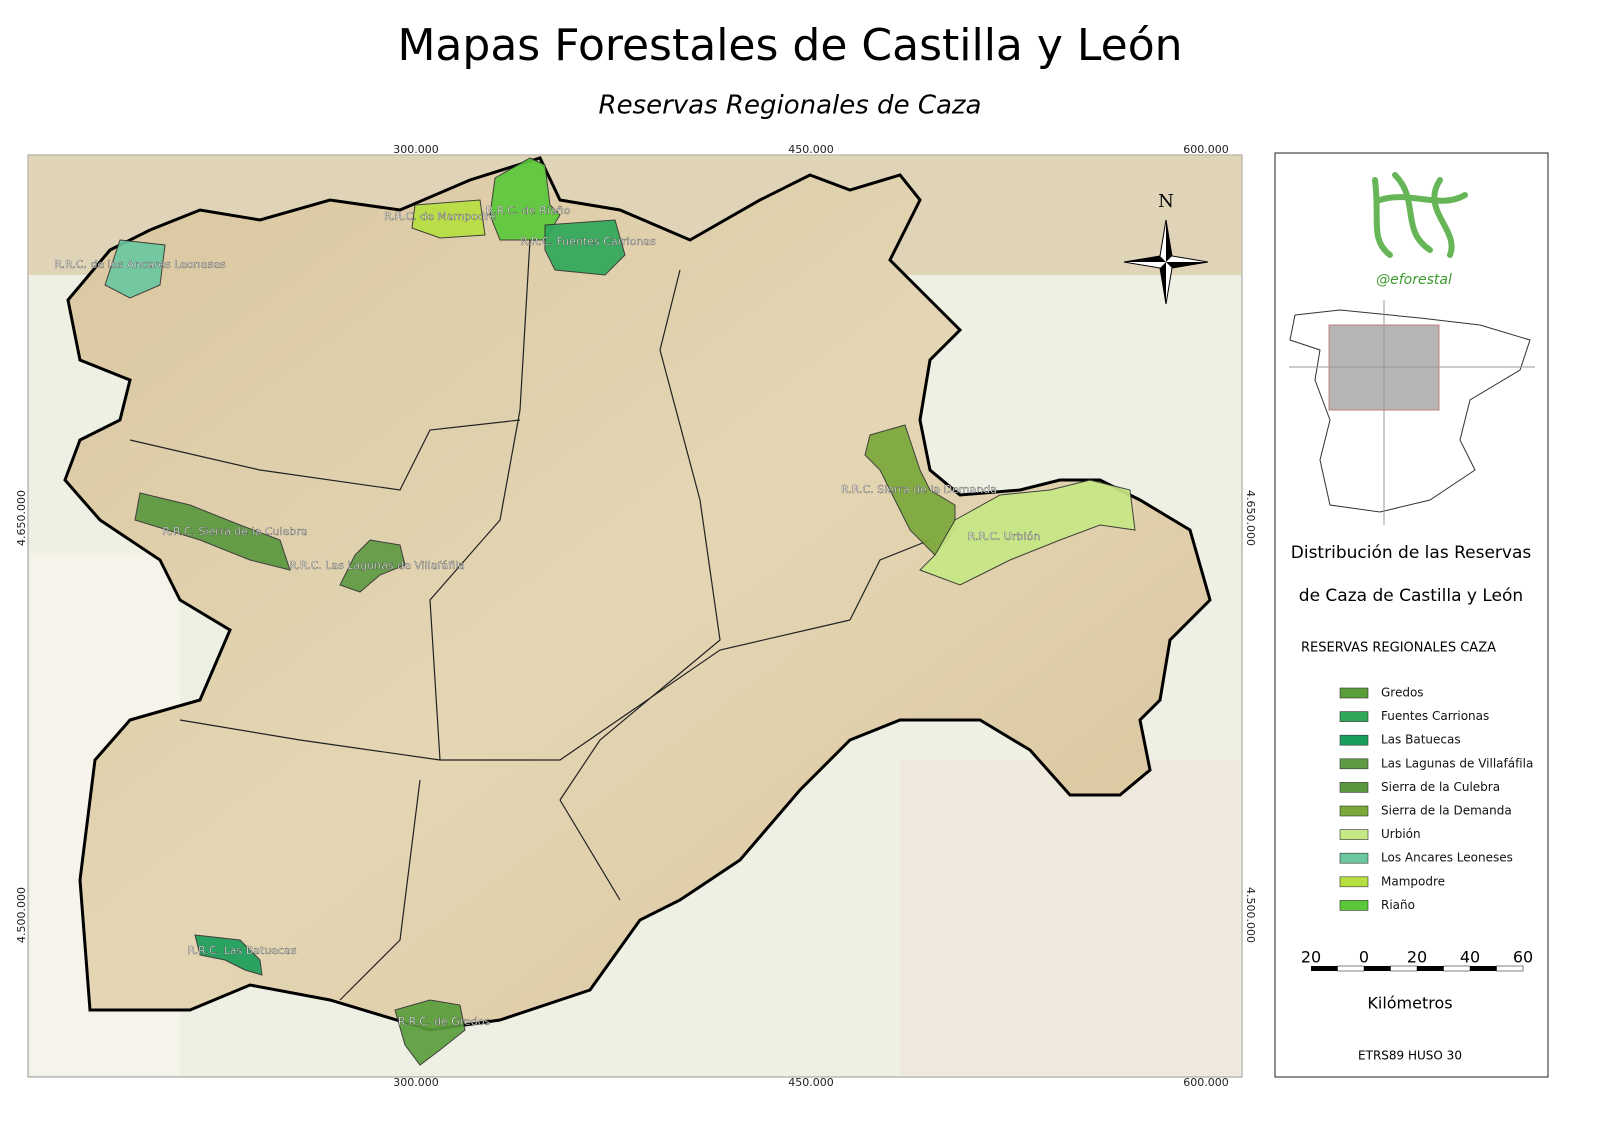 Image resolution: width=1600 pixels, height=1131 pixels. What do you see at coordinates (588, 241) in the screenshot?
I see `reserve-label: R.R.C. Fuentes Carrionas` at bounding box center [588, 241].